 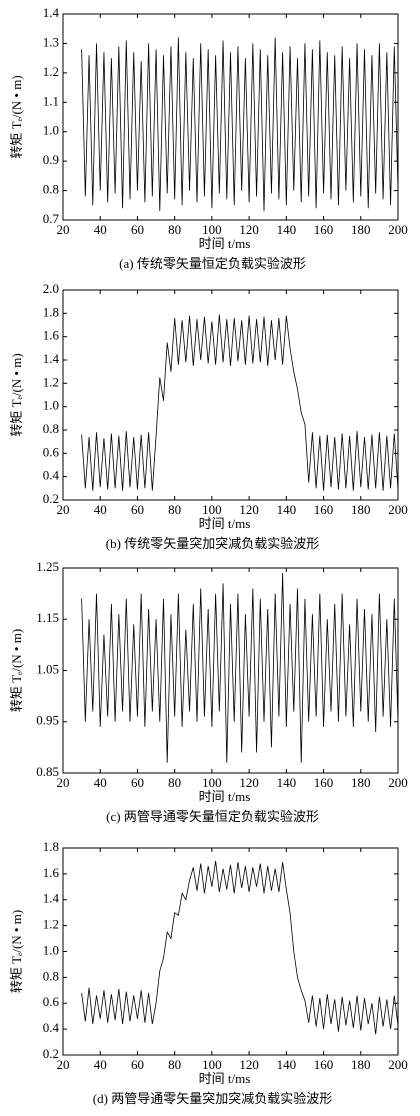 What do you see at coordinates (51, 288) in the screenshot?
I see `y-tick-label: 2.0` at bounding box center [51, 288].